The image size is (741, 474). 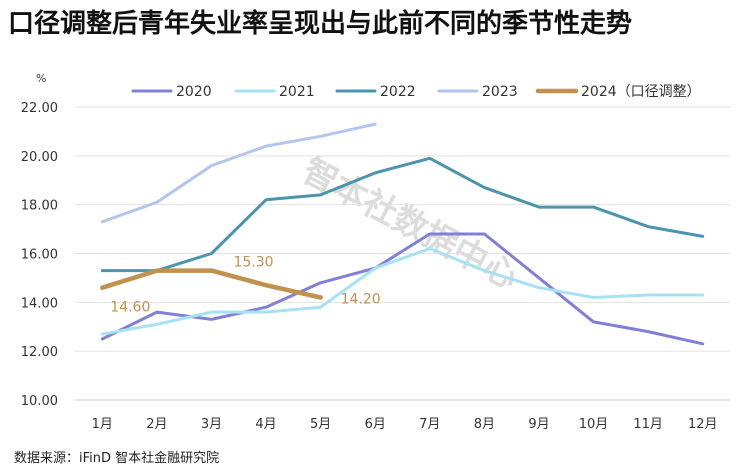 What do you see at coordinates (39, 206) in the screenshot?
I see `y-tick-label: 18.00` at bounding box center [39, 206].